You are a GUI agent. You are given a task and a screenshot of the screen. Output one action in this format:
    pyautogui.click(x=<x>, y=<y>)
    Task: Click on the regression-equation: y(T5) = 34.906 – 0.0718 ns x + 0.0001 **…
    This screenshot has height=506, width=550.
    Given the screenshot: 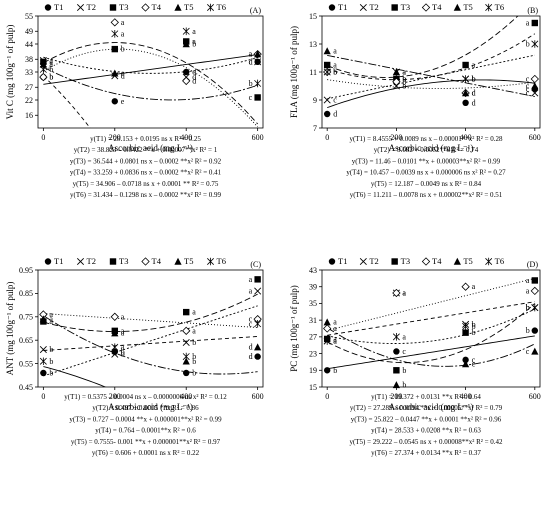 What is the action you would take?
    pyautogui.click(x=146, y=184)
    